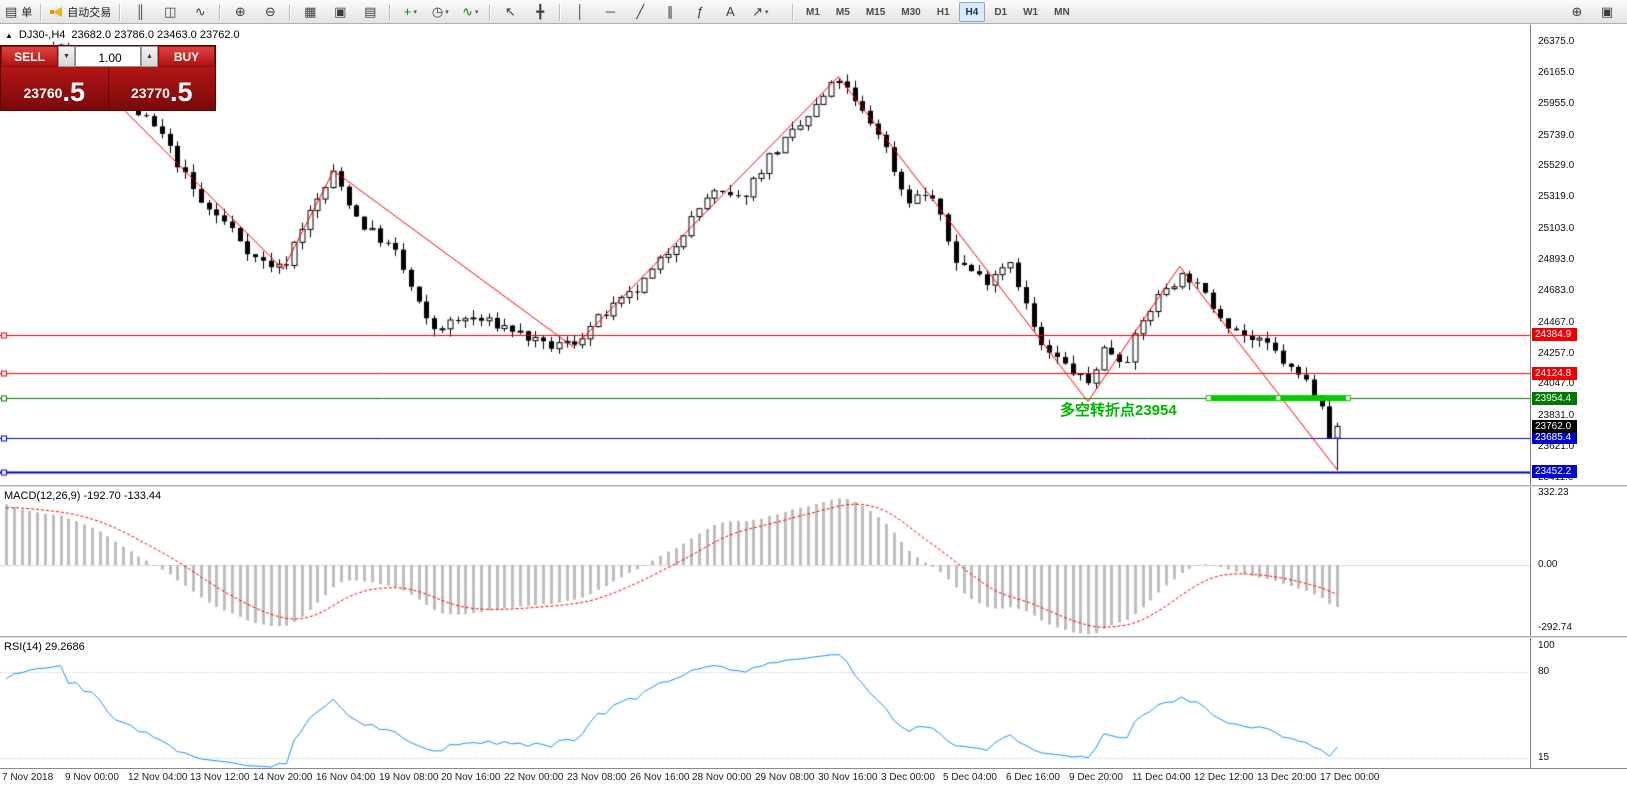  Describe the element at coordinates (410, 12) in the screenshot. I see `new-chart-button: + ▾` at that location.